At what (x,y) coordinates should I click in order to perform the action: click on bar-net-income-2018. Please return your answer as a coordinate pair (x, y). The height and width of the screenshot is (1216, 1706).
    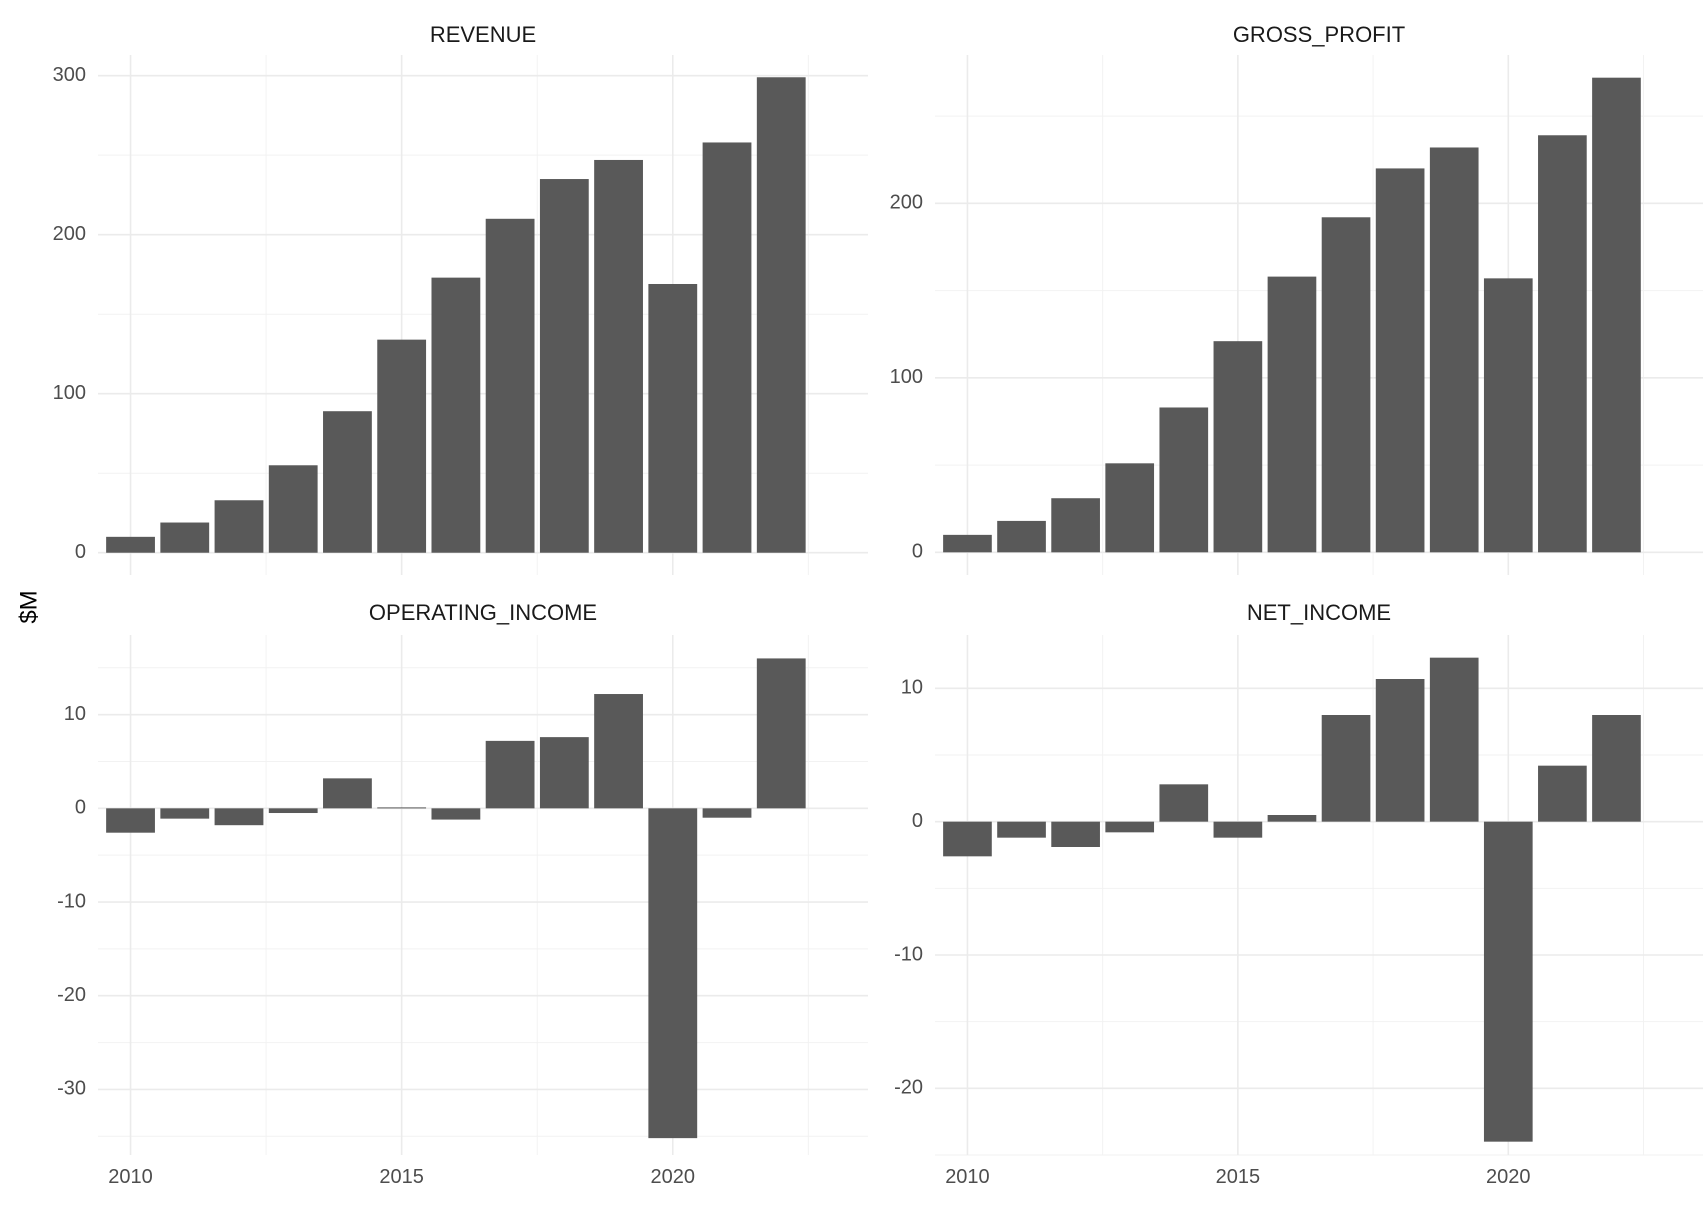
    Looking at the image, I should click on (1400, 750).